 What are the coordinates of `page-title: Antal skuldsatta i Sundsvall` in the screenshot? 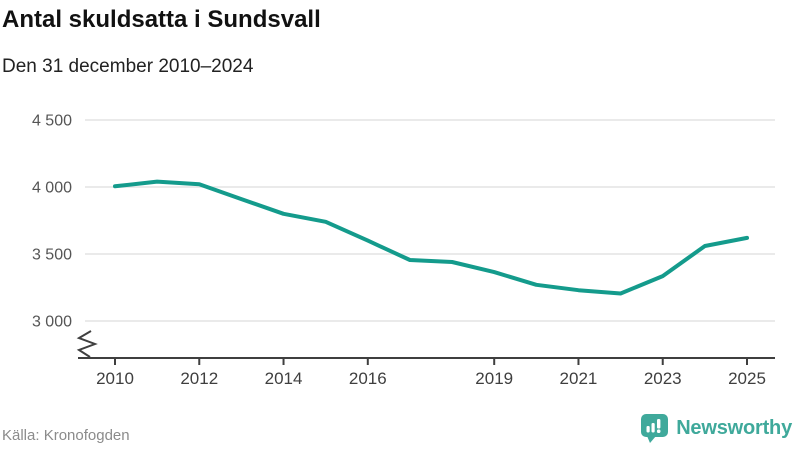 It's located at (161, 19).